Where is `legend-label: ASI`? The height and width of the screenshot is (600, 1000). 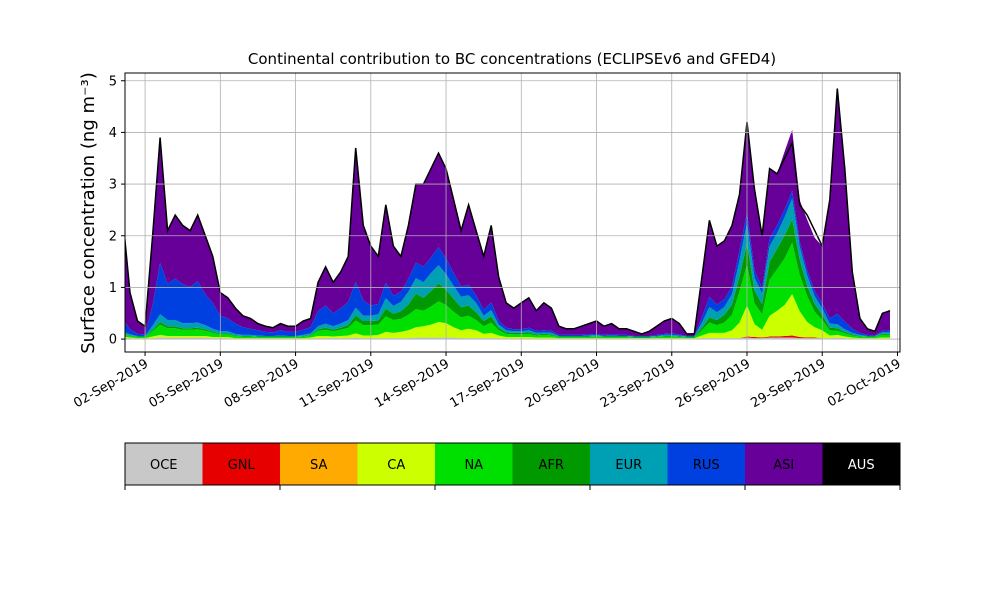
legend-label: ASI is located at coordinates (783, 465).